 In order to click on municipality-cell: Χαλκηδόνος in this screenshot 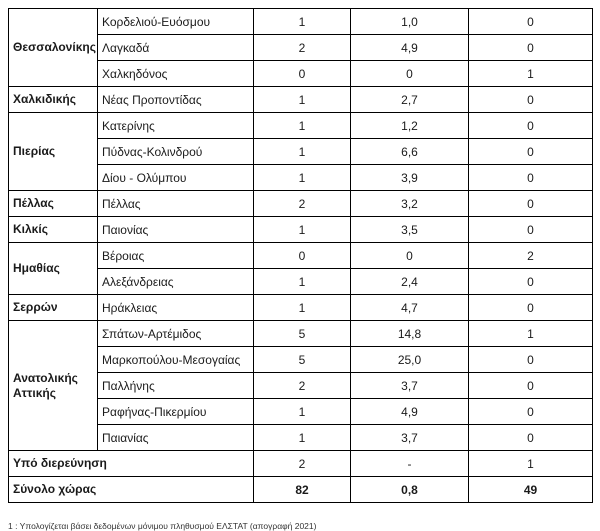, I will do `click(175, 73)`.